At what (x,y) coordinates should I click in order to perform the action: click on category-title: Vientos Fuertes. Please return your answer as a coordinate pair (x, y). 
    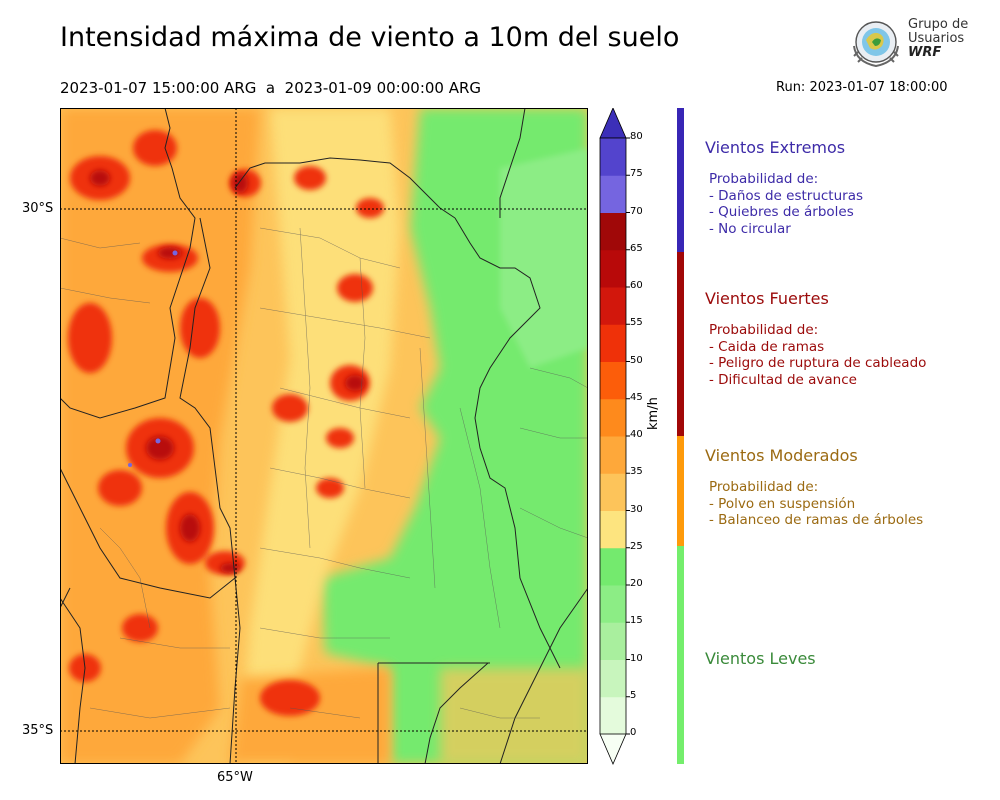
    Looking at the image, I should click on (767, 298).